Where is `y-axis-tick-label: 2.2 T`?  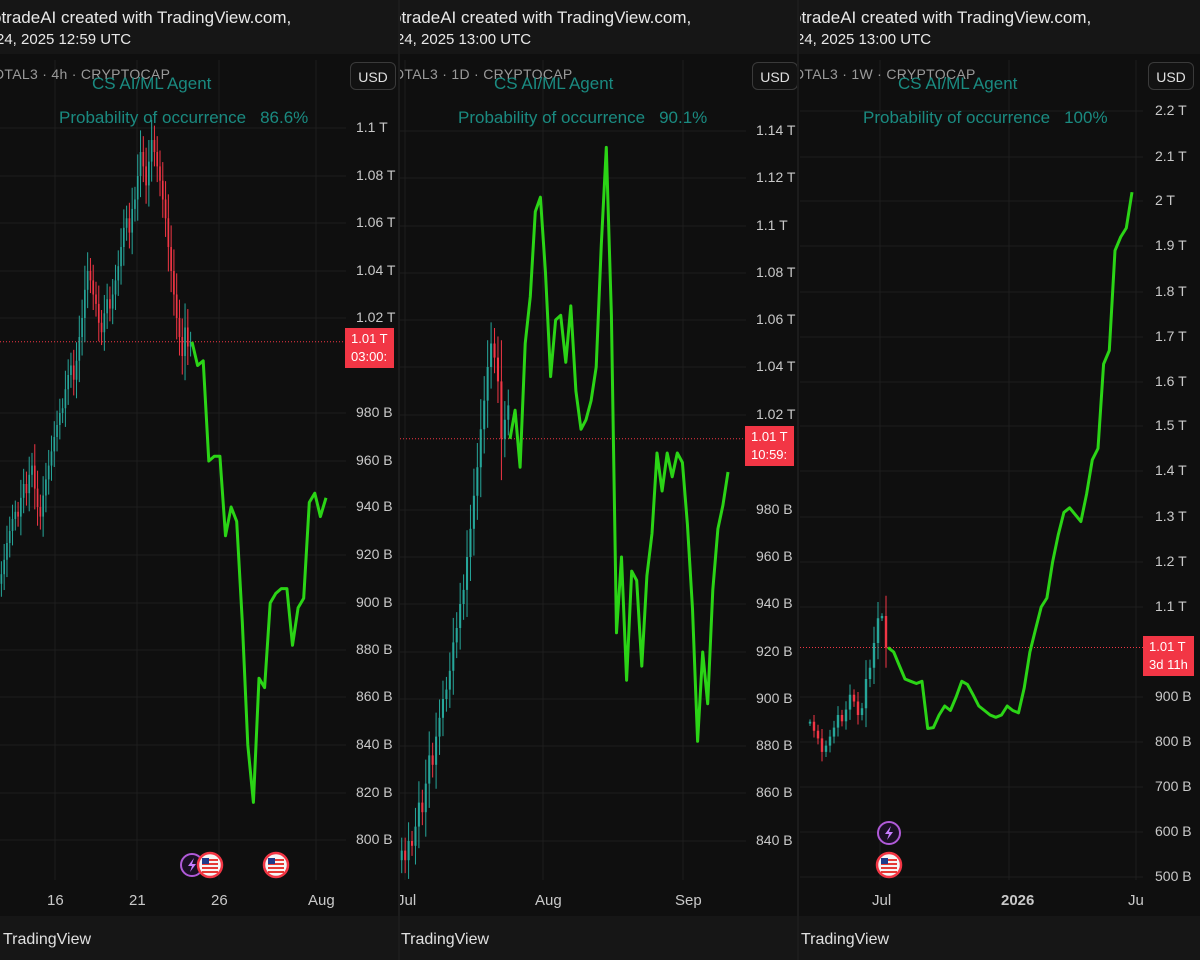 y-axis-tick-label: 2.2 T is located at coordinates (1171, 110).